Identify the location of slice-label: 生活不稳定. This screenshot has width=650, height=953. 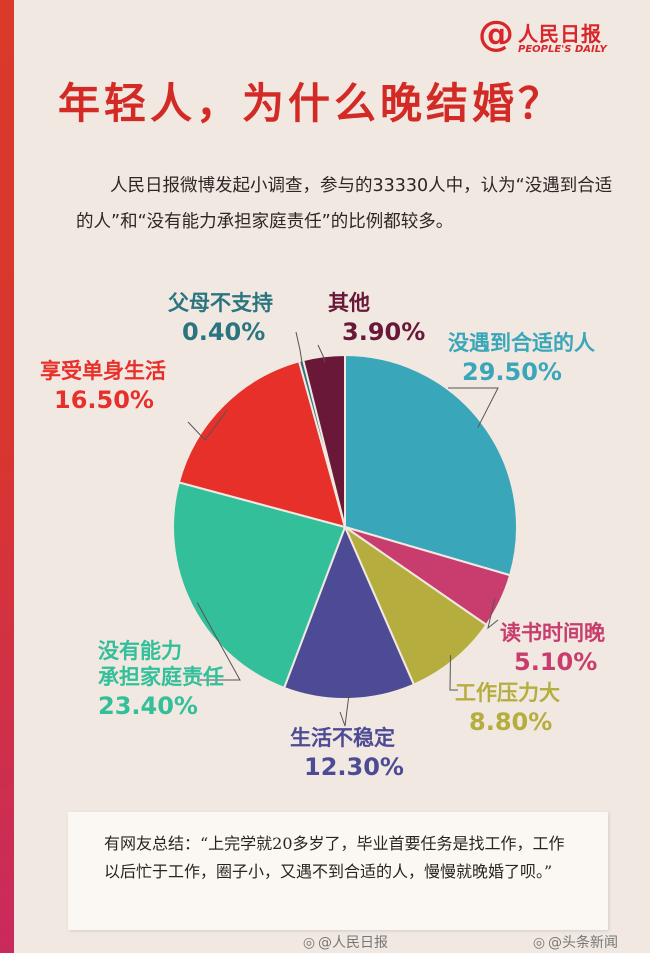
(342, 738).